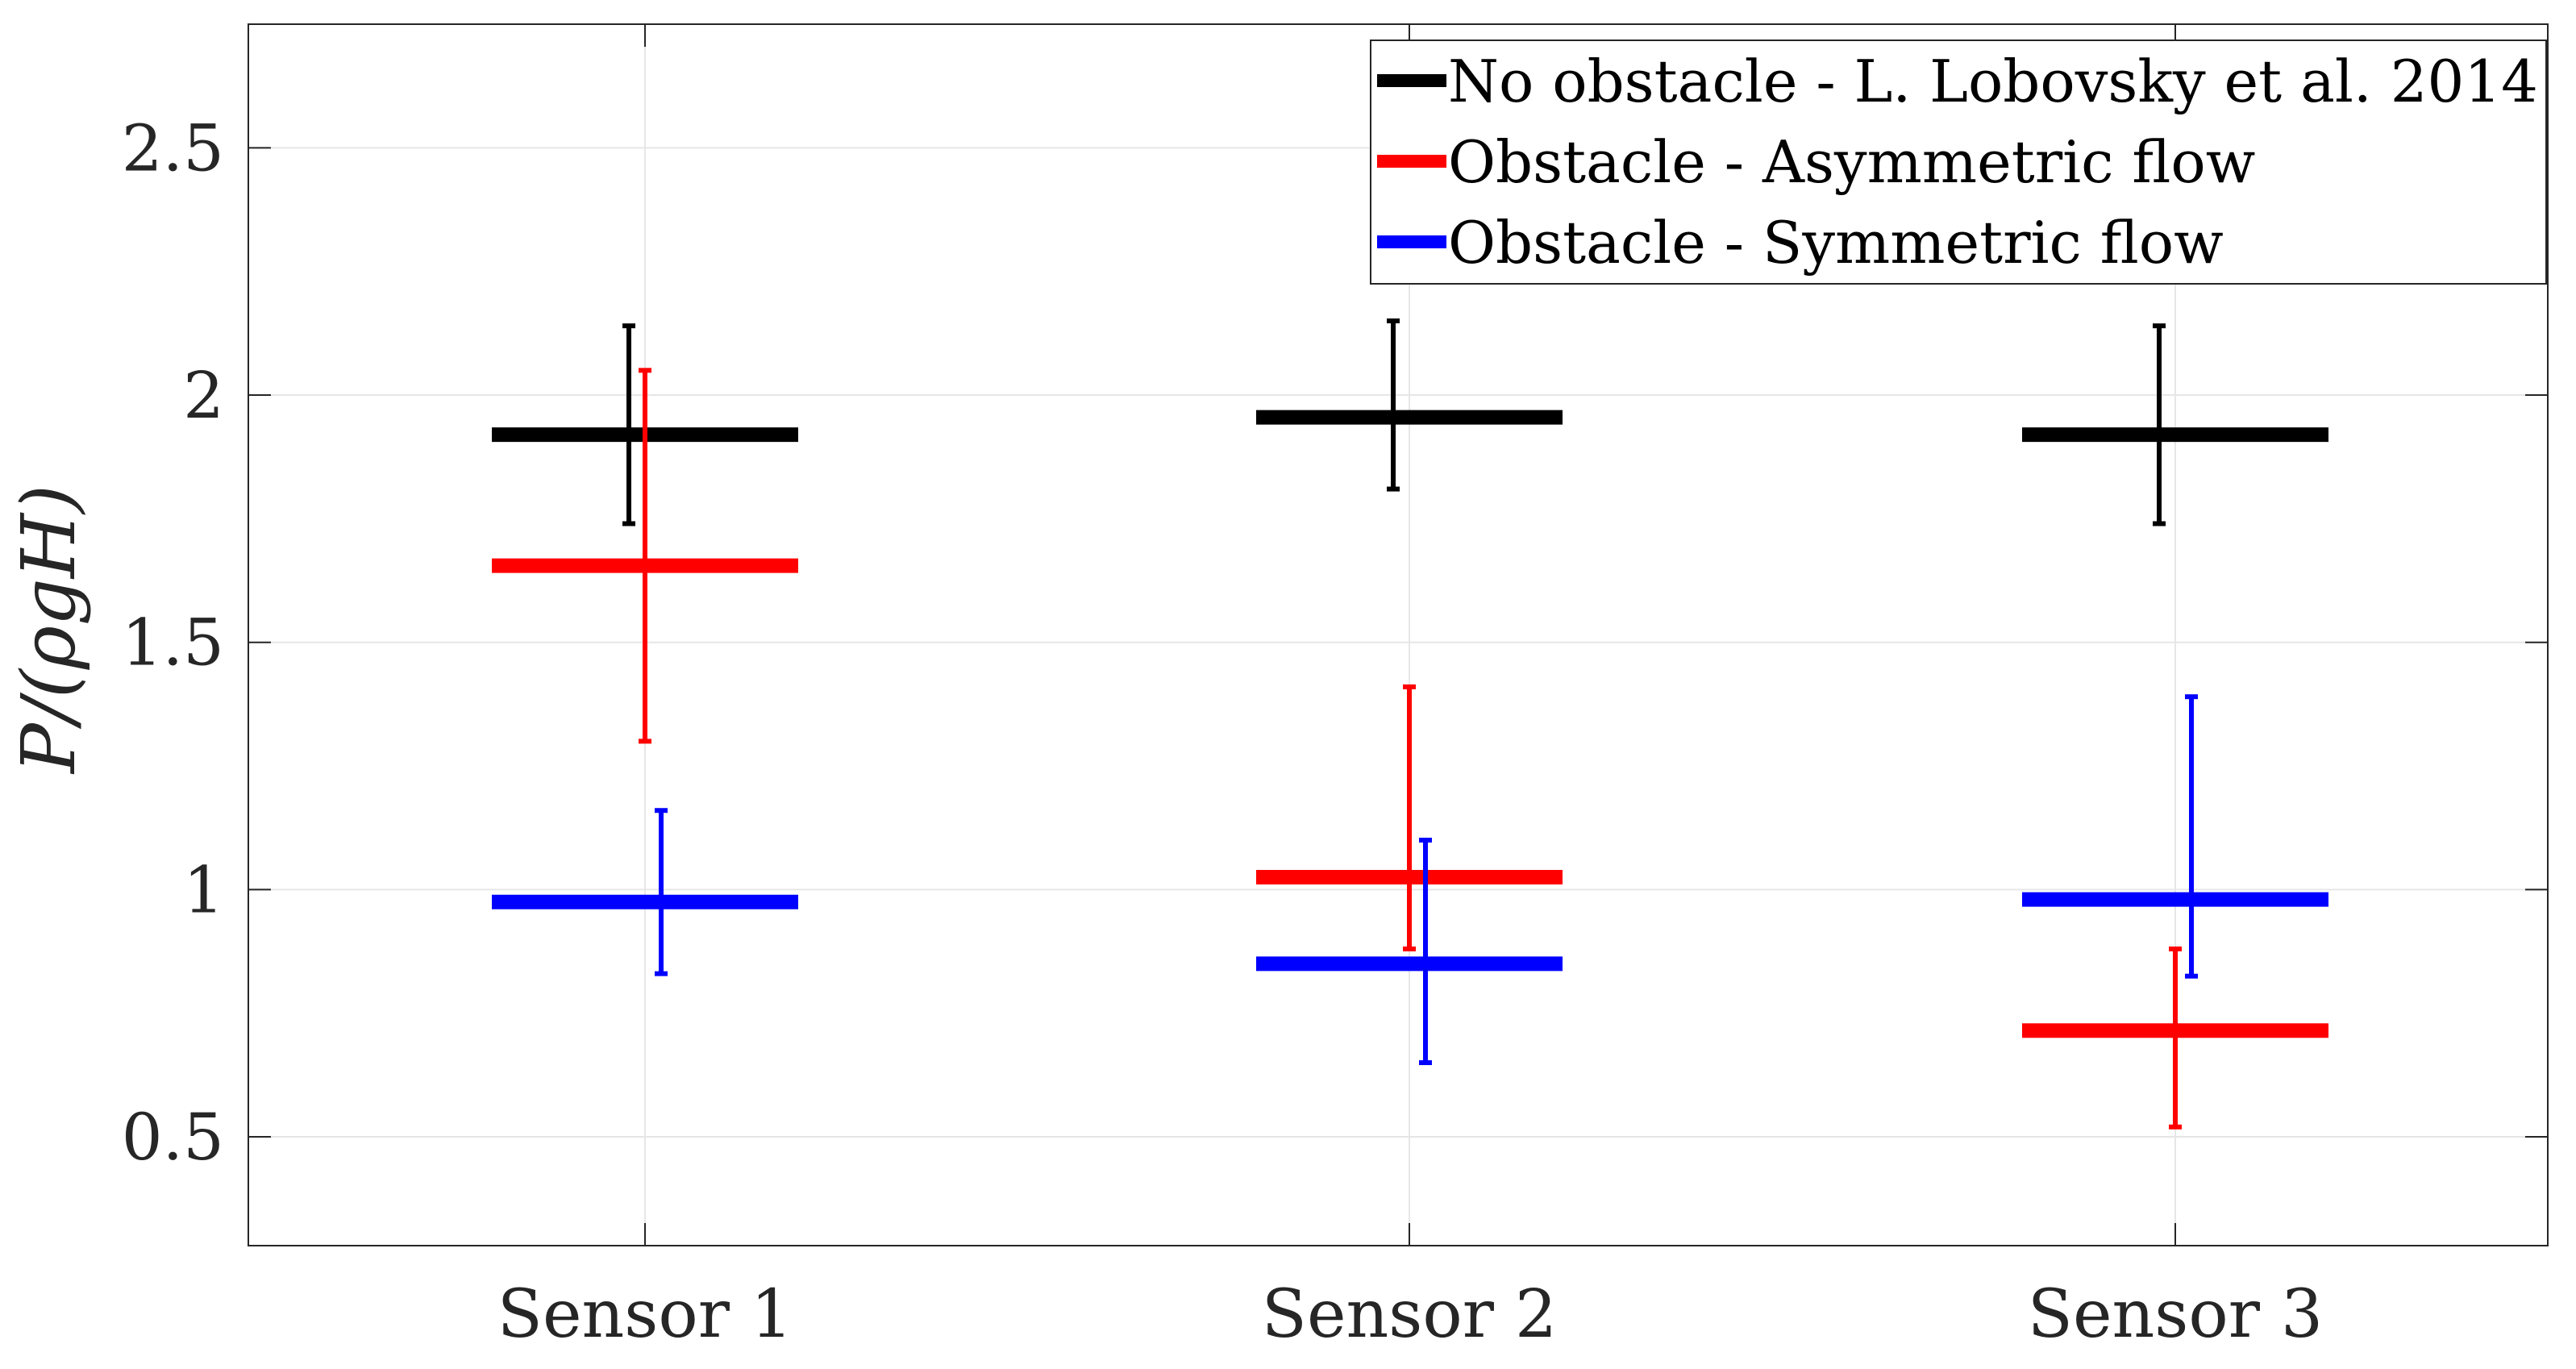 This screenshot has height=1369, width=2576. What do you see at coordinates (645, 1314) in the screenshot?
I see `x-tick-label: Sensor 1` at bounding box center [645, 1314].